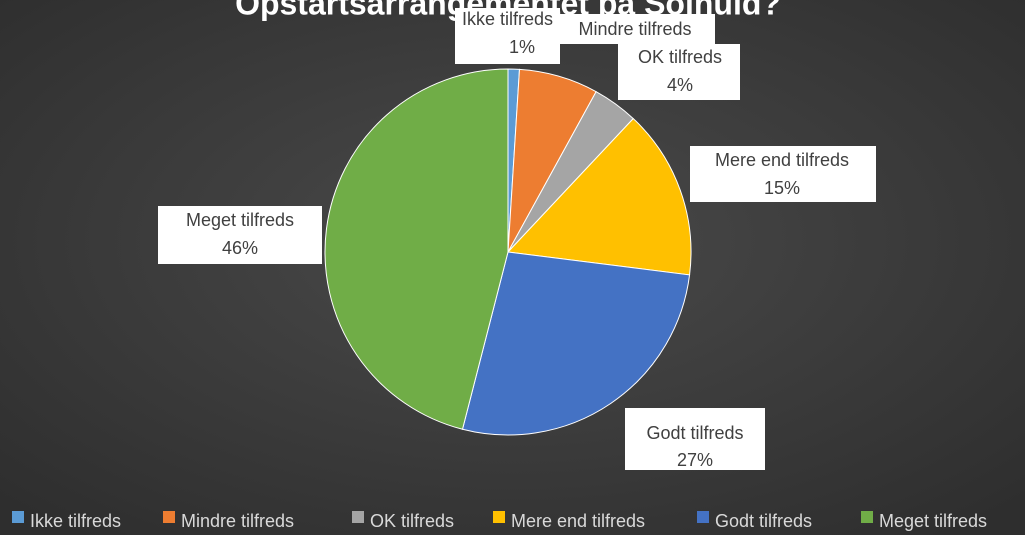 Image resolution: width=1025 pixels, height=535 pixels. What do you see at coordinates (522, 47) in the screenshot?
I see `value-label: 1%` at bounding box center [522, 47].